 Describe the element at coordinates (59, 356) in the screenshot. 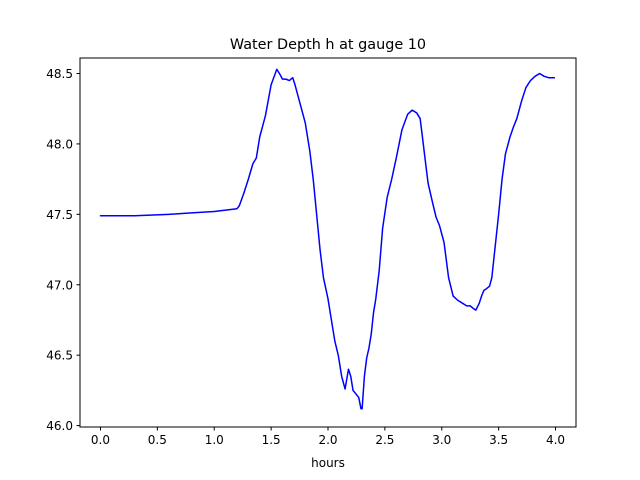

I see `y-tick-label: 46.5` at that location.